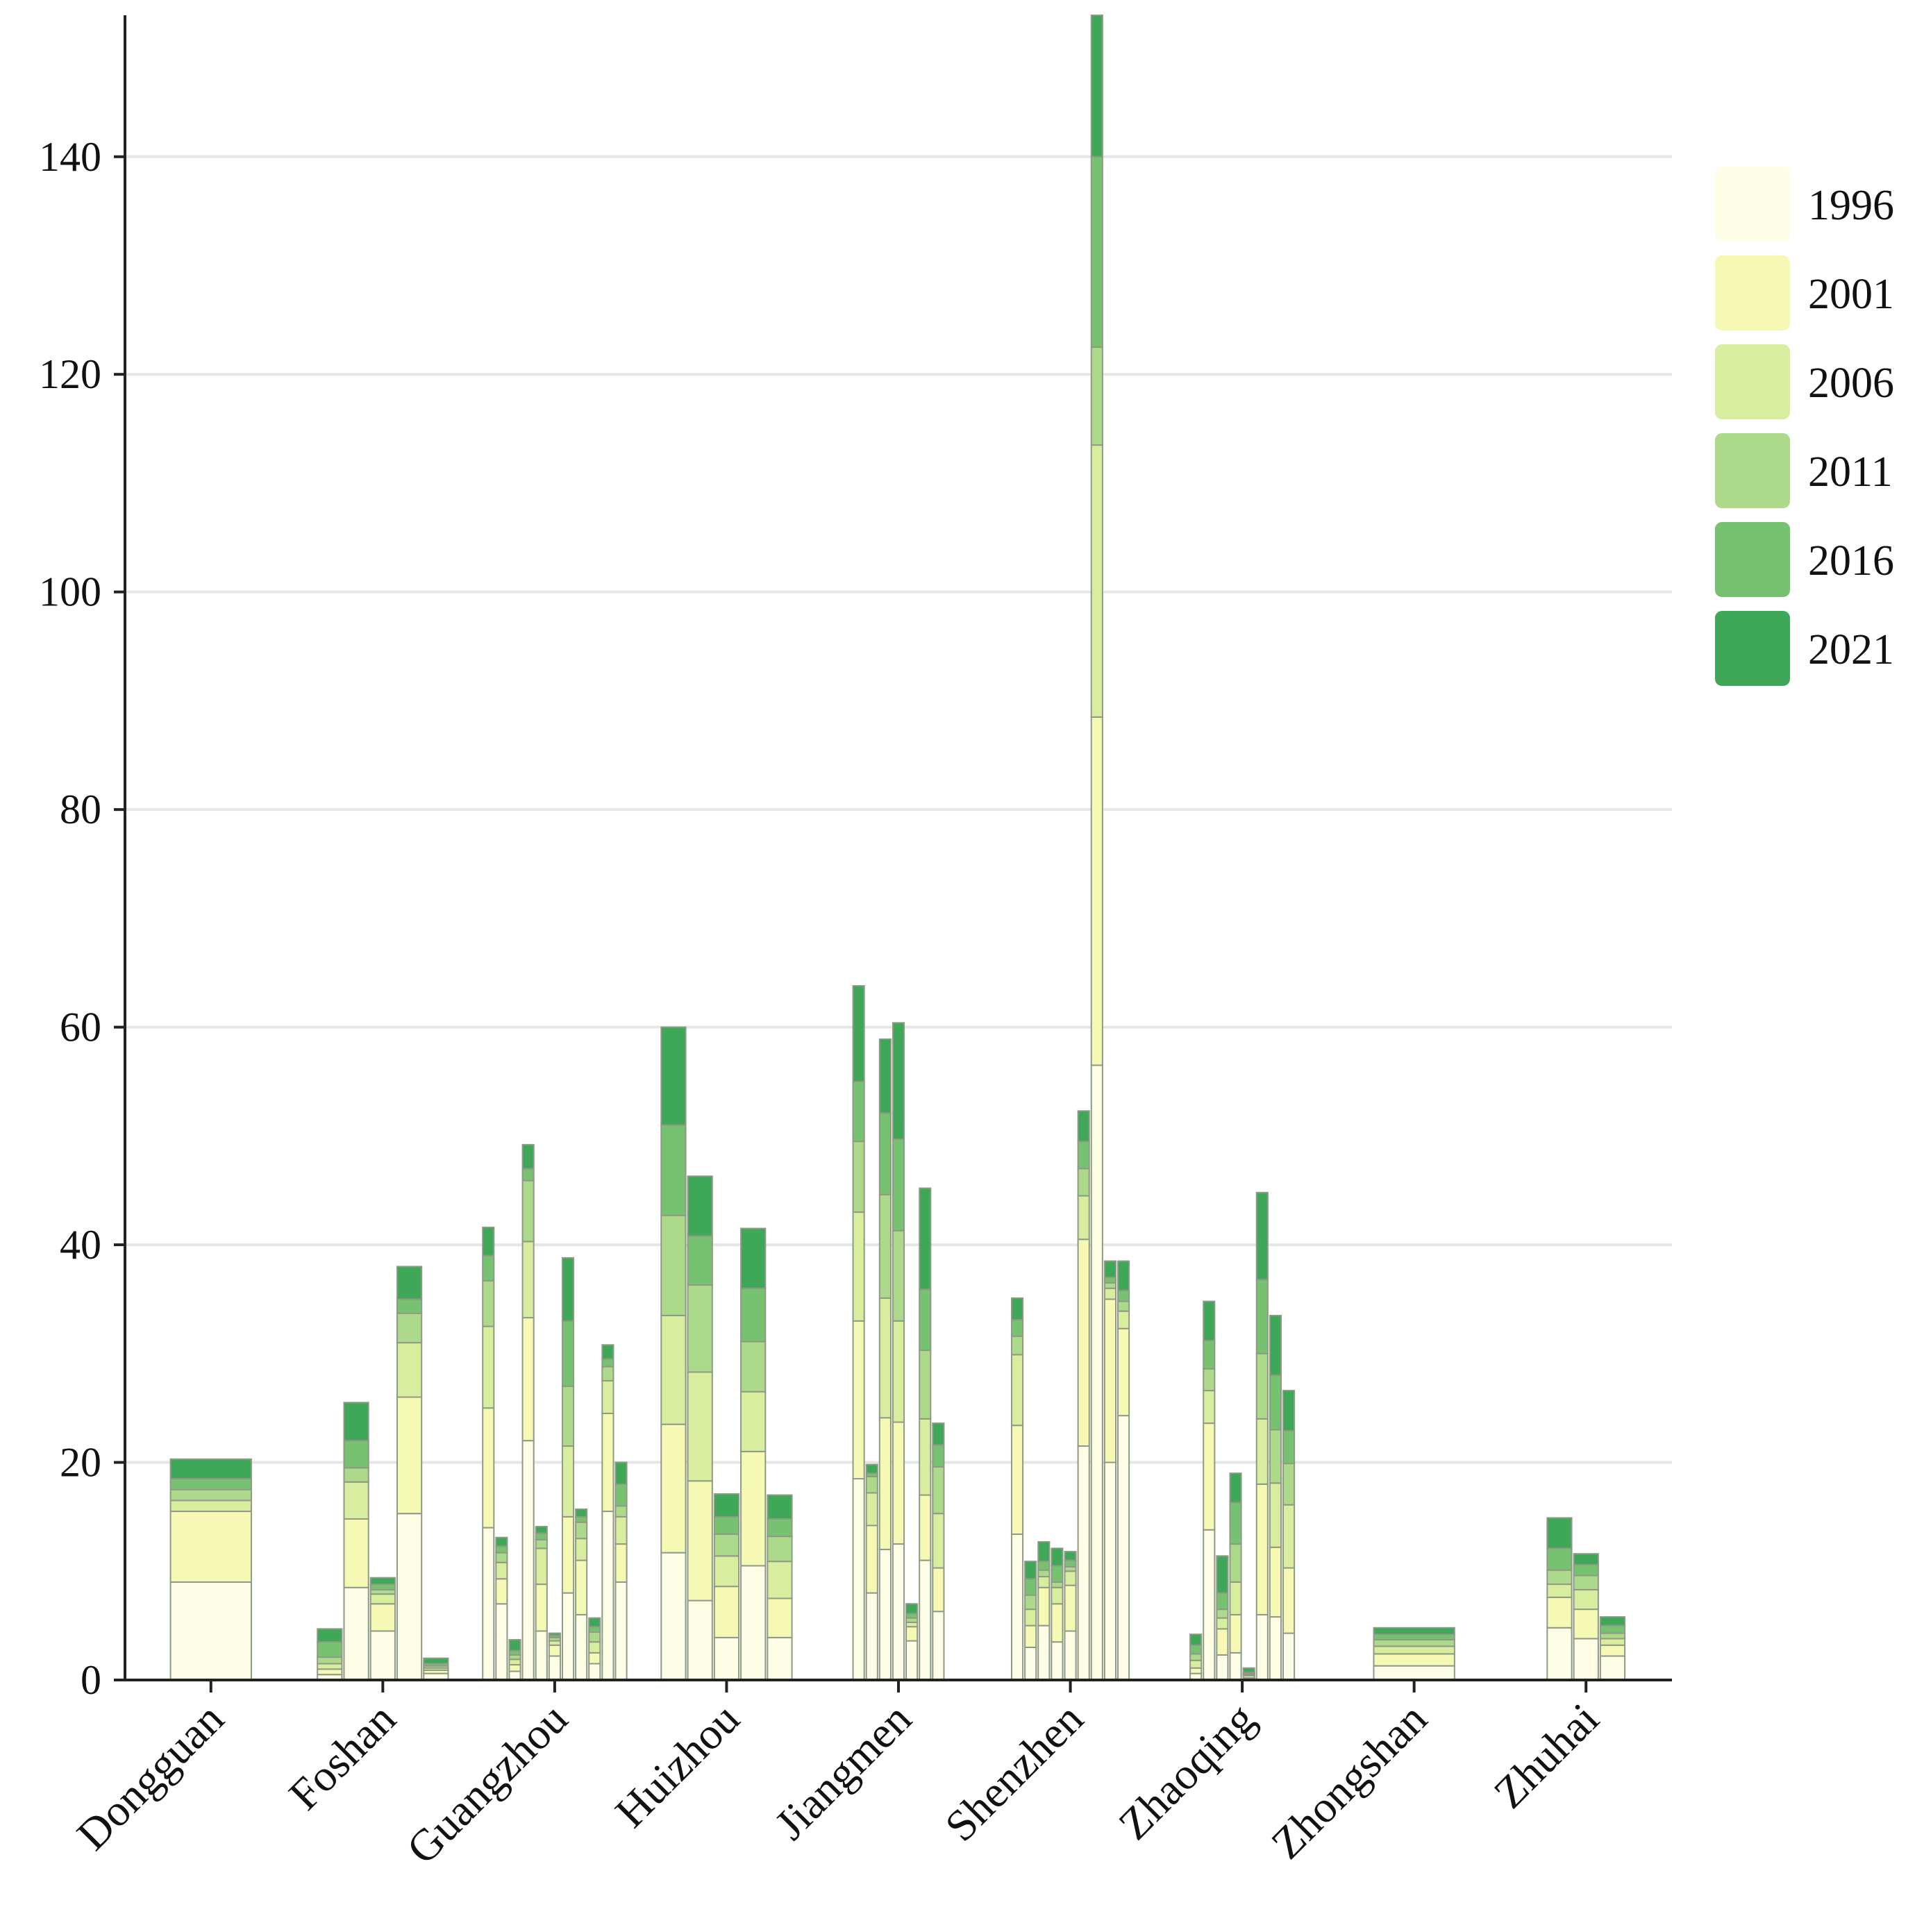  Describe the element at coordinates (1349, 1781) in the screenshot. I see `x-tick-label: Zhongshan` at that location.